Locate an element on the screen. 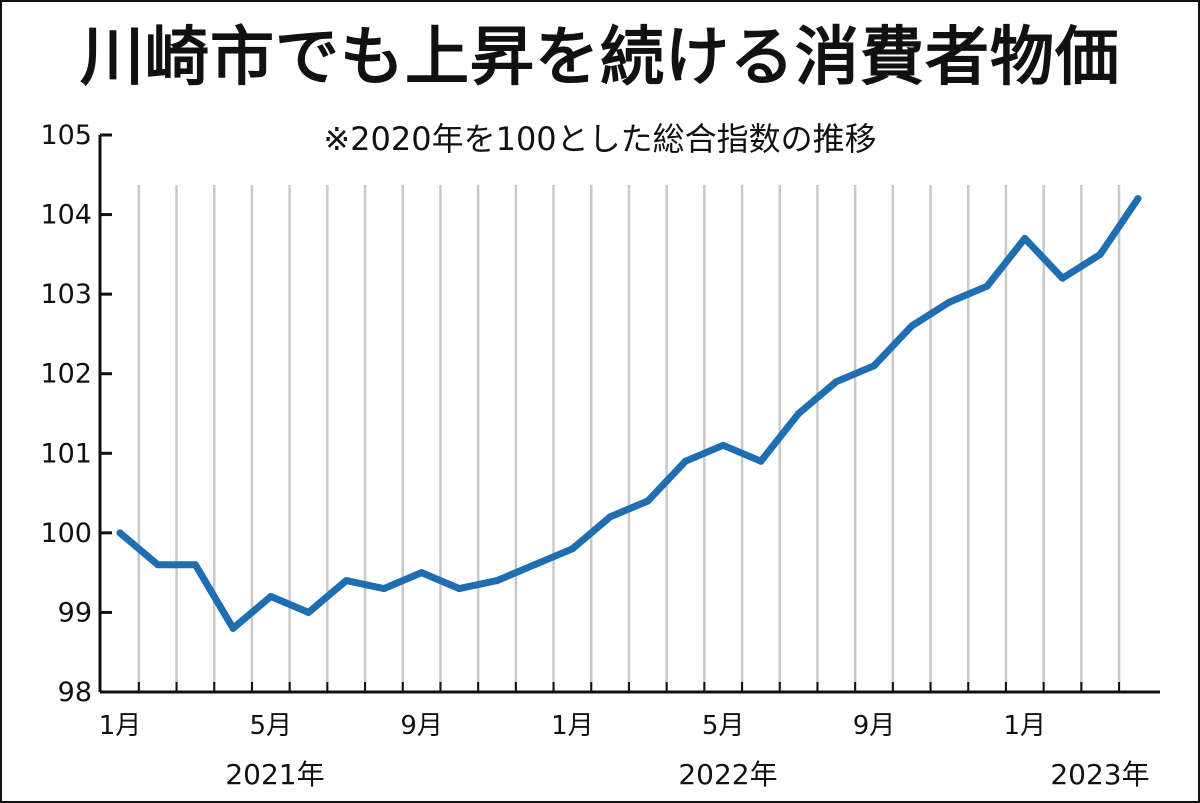 This screenshot has width=1200, height=803. x-ticks: 1月 5月 9月 1月 5月 9月 1月 is located at coordinates (610, 711).